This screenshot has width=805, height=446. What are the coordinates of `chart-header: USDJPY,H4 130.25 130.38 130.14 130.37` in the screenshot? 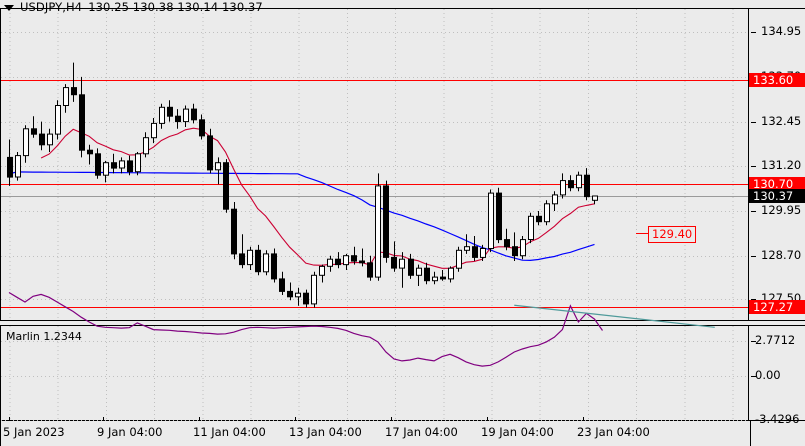 It's located at (133, 7).